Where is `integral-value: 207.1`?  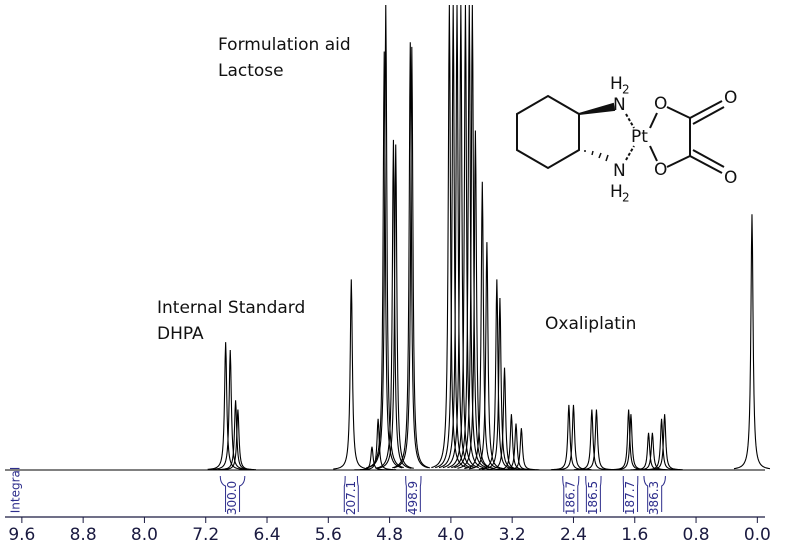 integral-value: 207.1 is located at coordinates (351, 498).